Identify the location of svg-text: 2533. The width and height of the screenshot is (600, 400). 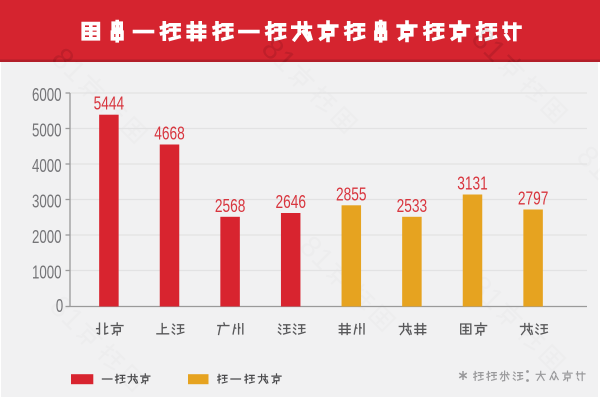
(412, 206).